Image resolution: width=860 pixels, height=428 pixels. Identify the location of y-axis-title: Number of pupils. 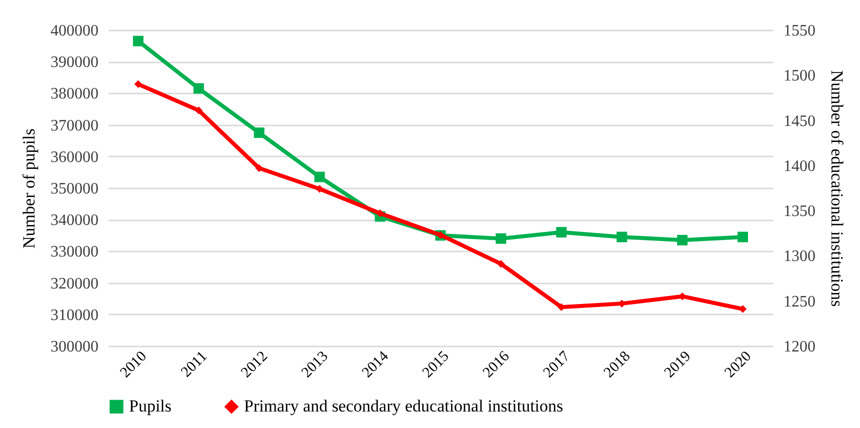
(29, 188).